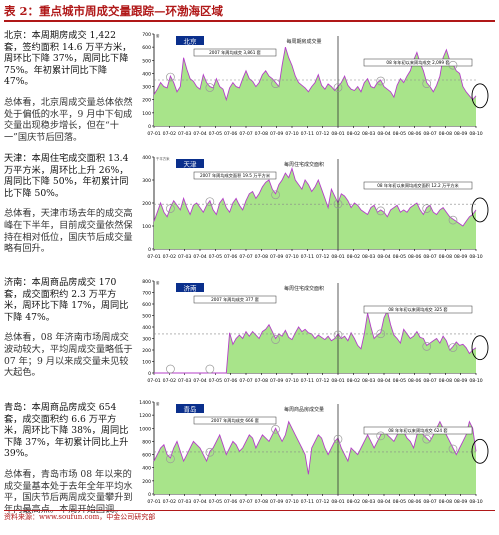  What do you see at coordinates (429, 381) in the screenshot?
I see `x-tick-label: 08-07` at bounding box center [429, 381].